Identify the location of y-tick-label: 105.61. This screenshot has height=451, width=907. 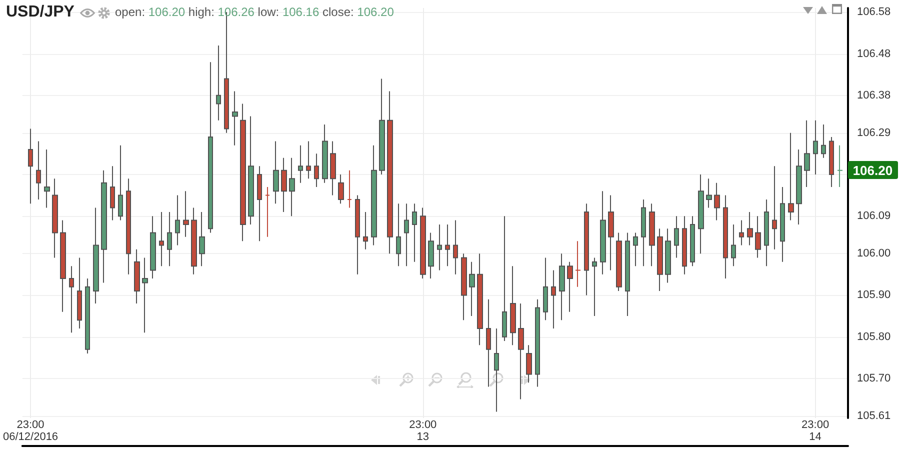
(874, 416).